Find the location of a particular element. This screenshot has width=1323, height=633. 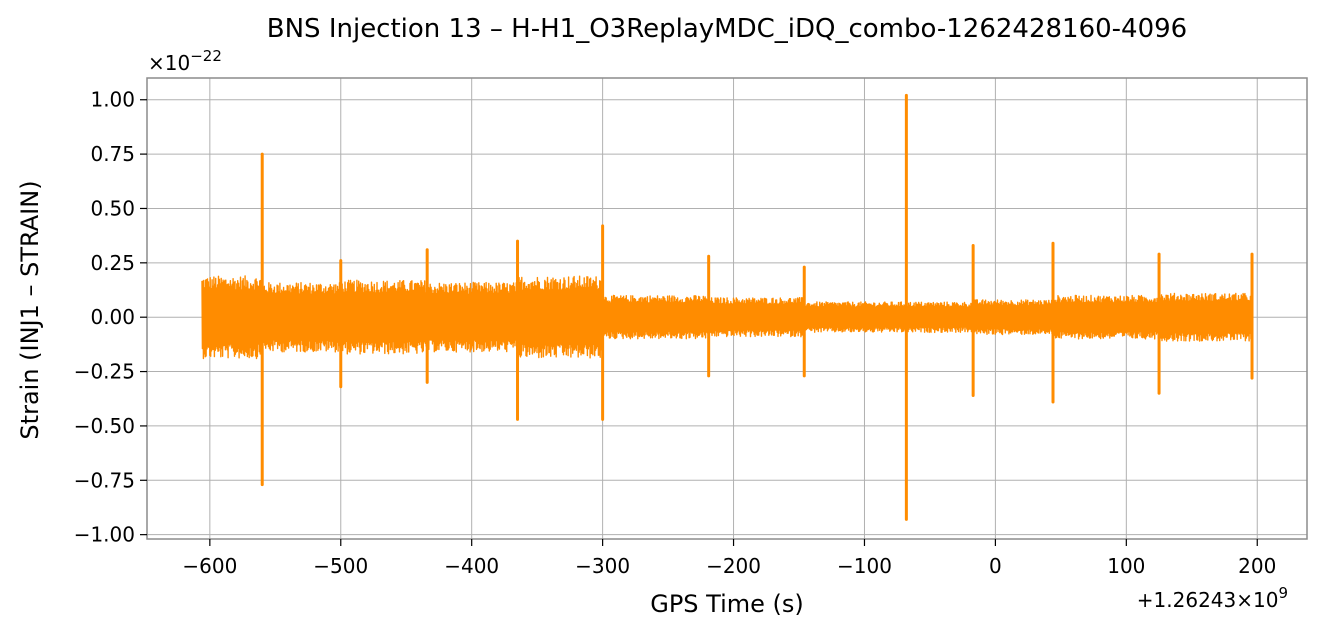

y-tick-label: 0.75 is located at coordinates (112, 154).